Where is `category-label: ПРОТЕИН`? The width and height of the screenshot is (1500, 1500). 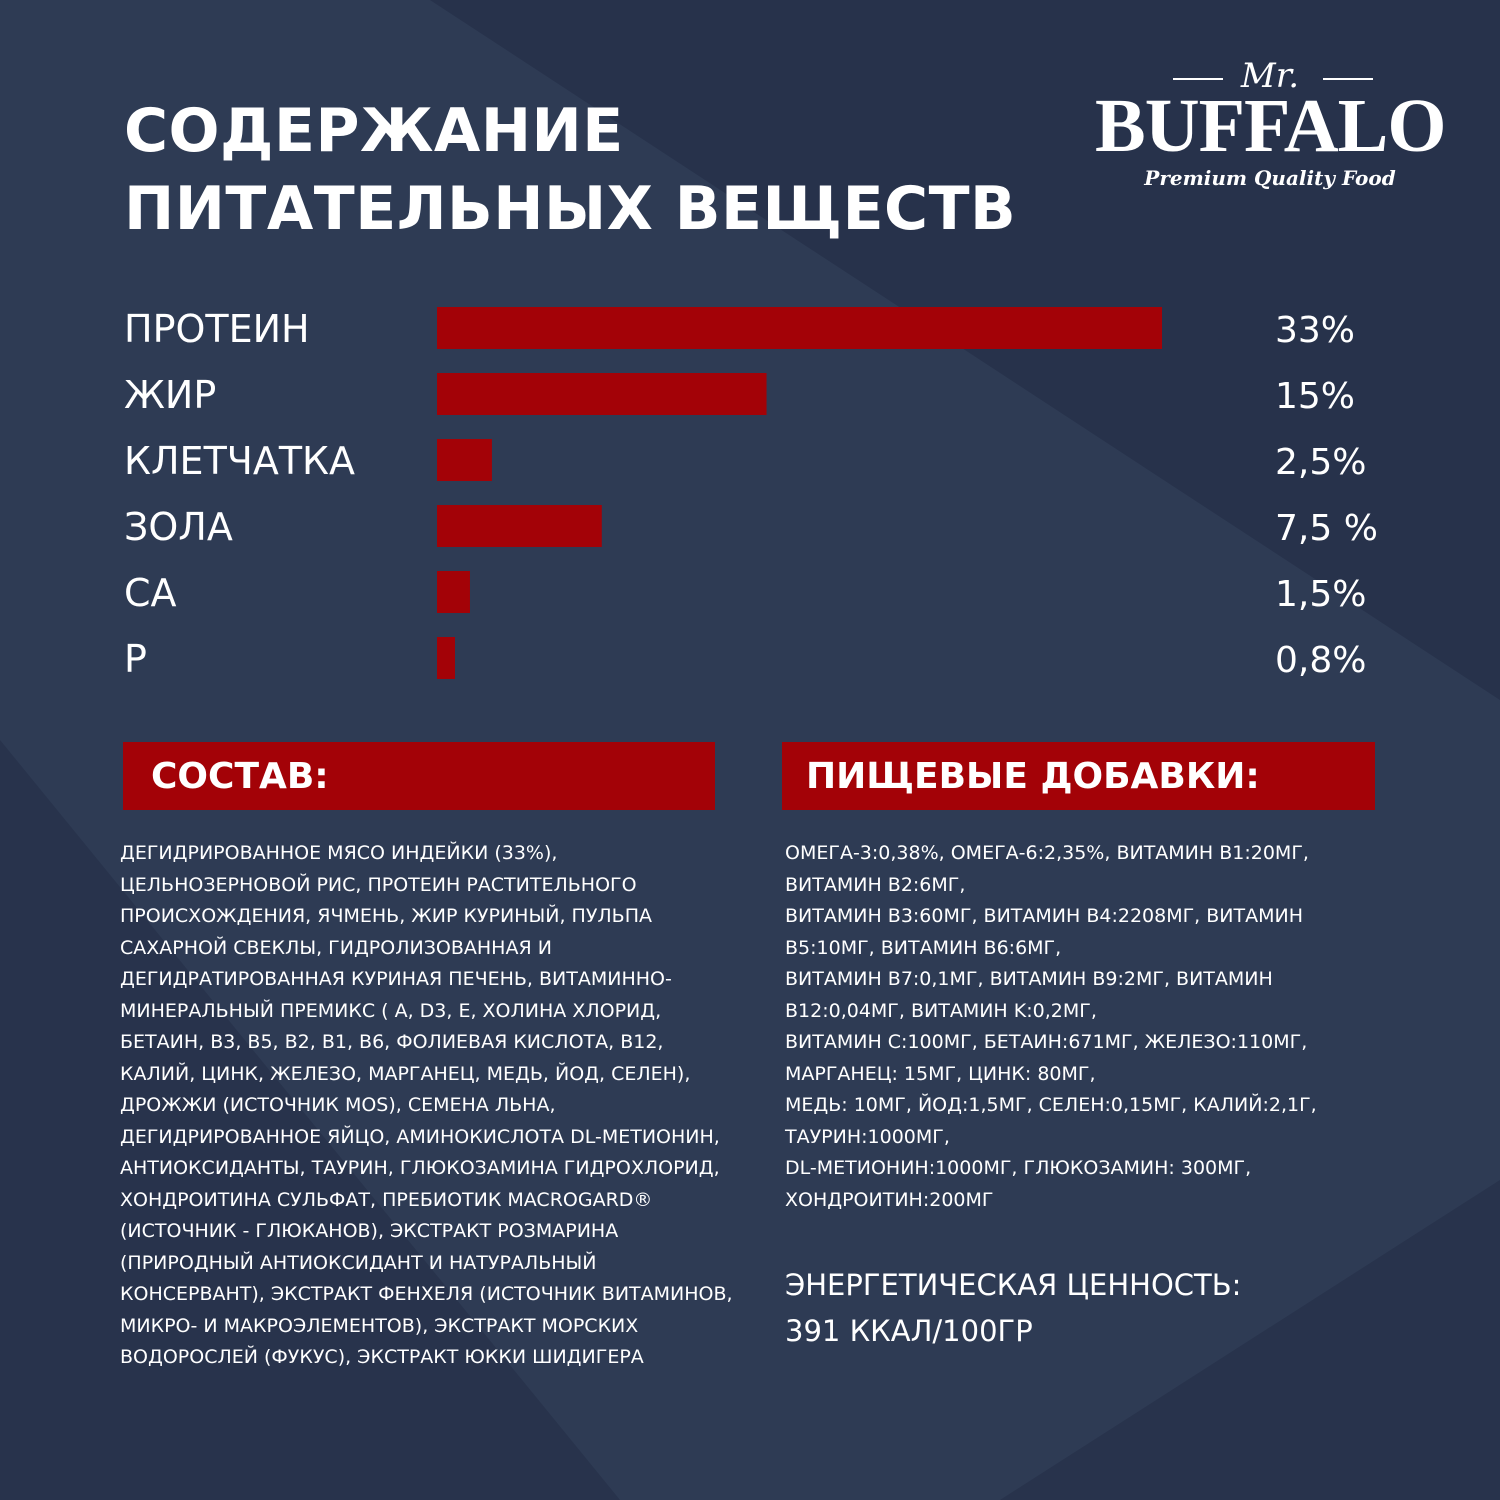 category-label: ПРОТЕИН is located at coordinates (217, 329).